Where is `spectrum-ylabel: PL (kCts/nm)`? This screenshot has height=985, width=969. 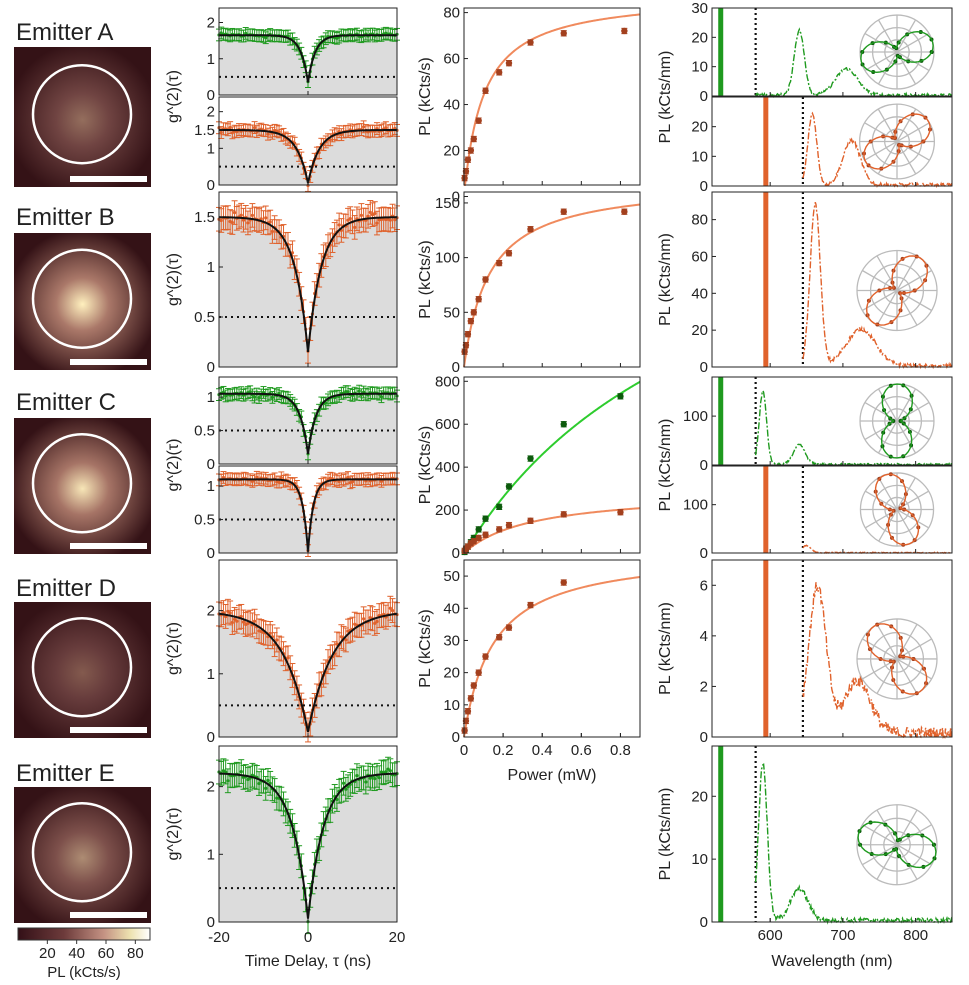
spectrum-ylabel: PL (kCts/nm) is located at coordinates (665, 97).